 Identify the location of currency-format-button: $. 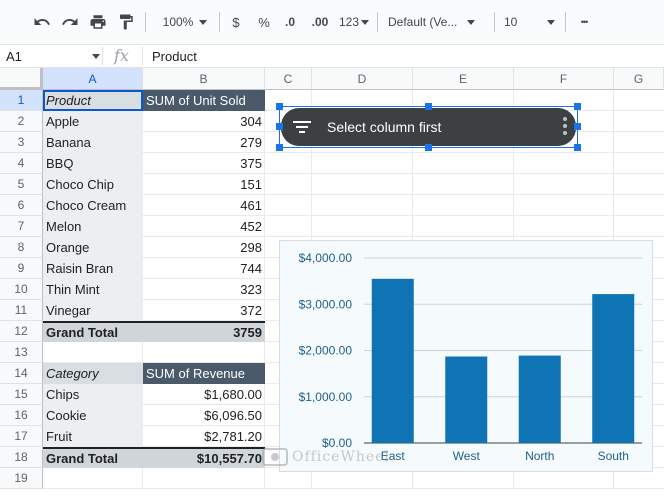
(236, 22).